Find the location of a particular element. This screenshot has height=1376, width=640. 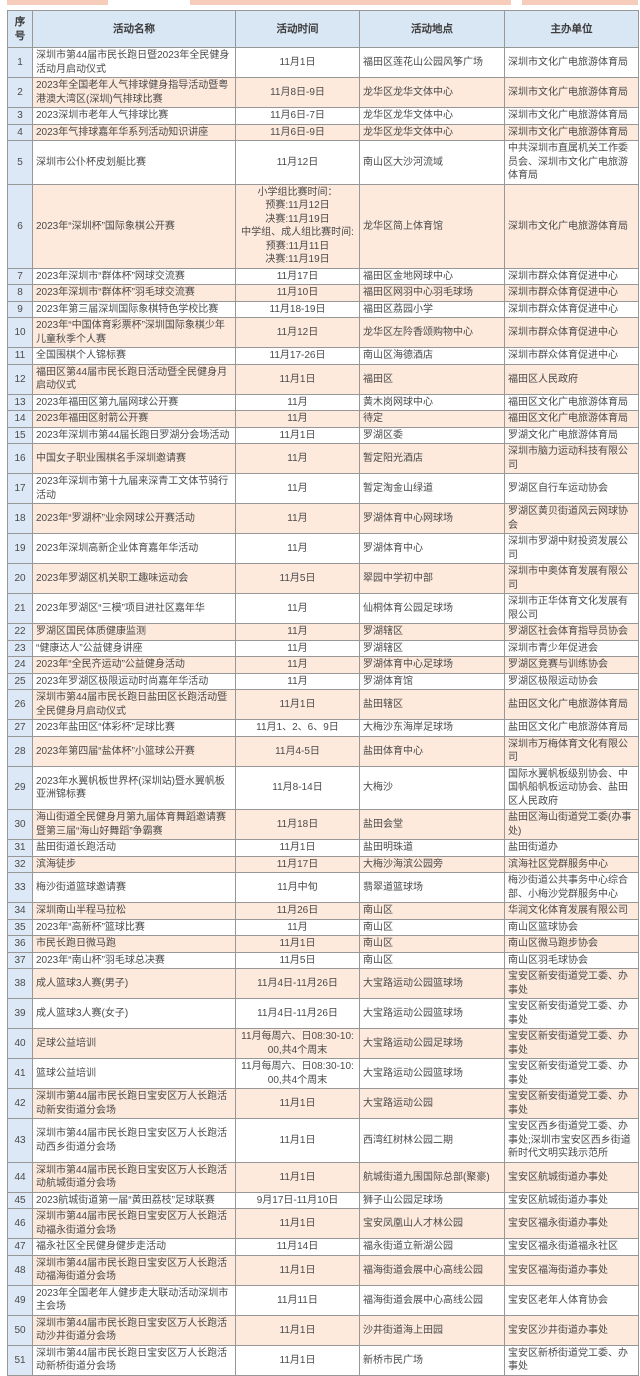

cell-activity-place: 福田区网羽中心羽毛球场 is located at coordinates (432, 293).